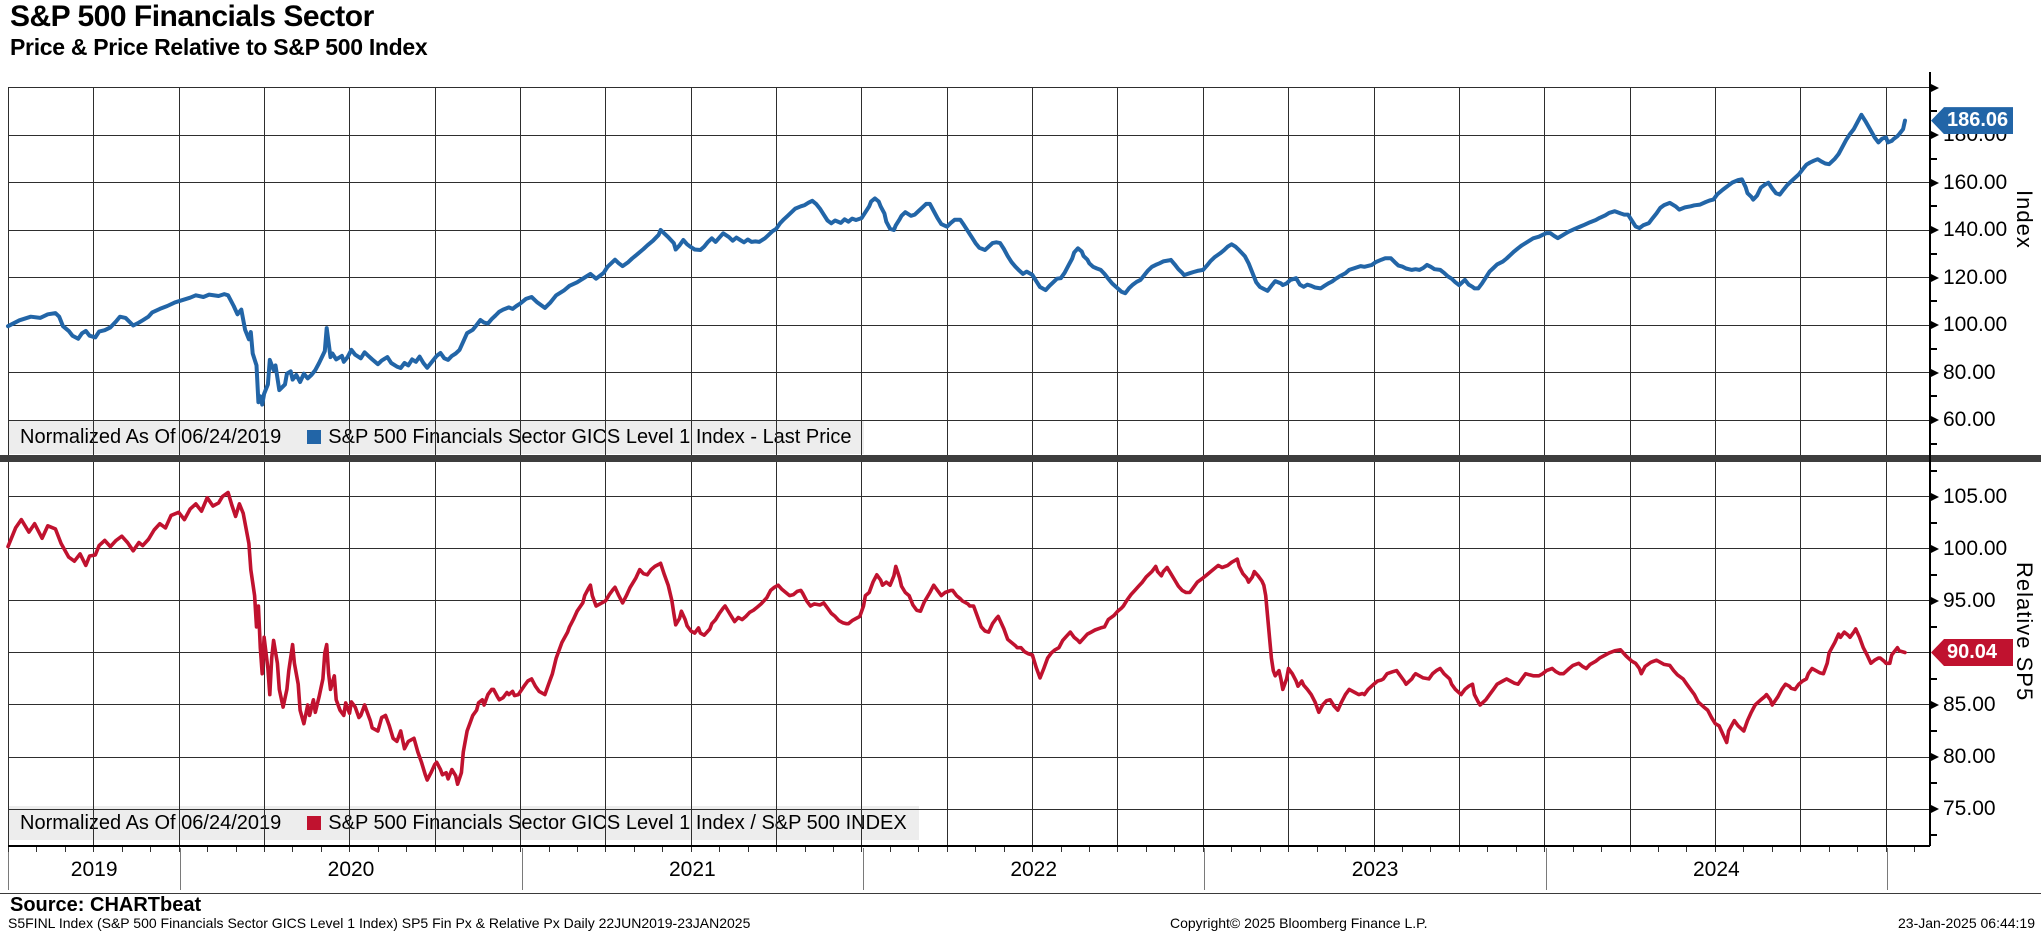 The width and height of the screenshot is (2041, 932). I want to click on x-year-label: 2024, so click(1716, 869).